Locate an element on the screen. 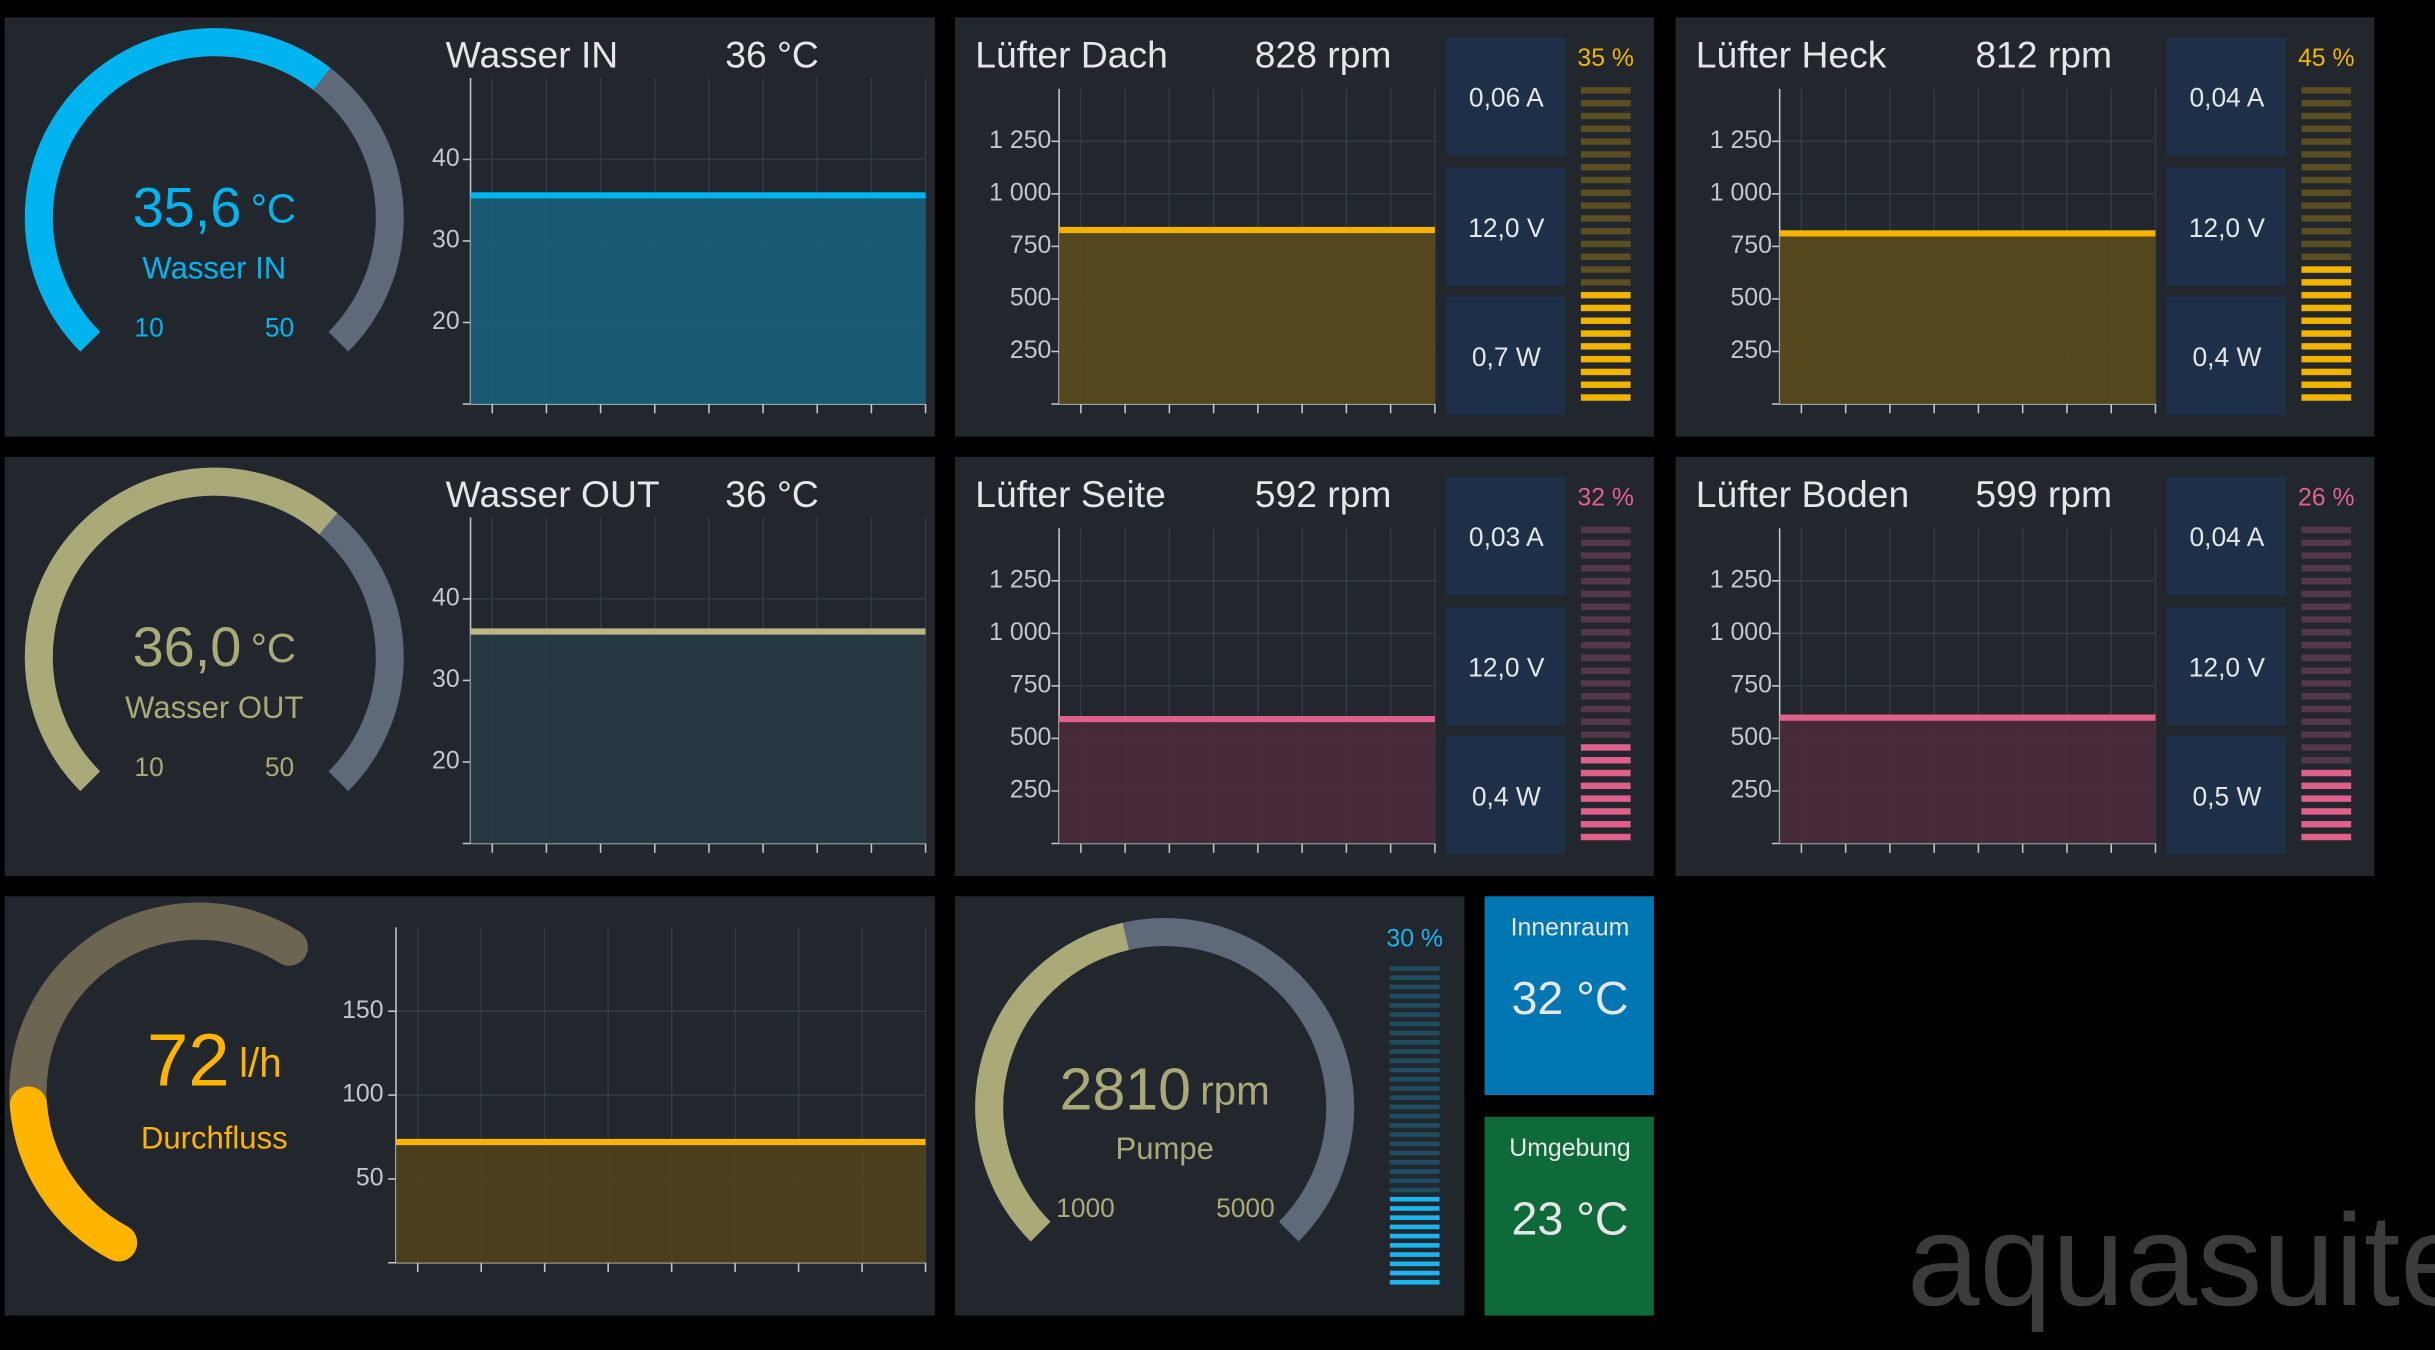 This screenshot has width=2435, height=1350. gauge-max: 50 is located at coordinates (279, 327).